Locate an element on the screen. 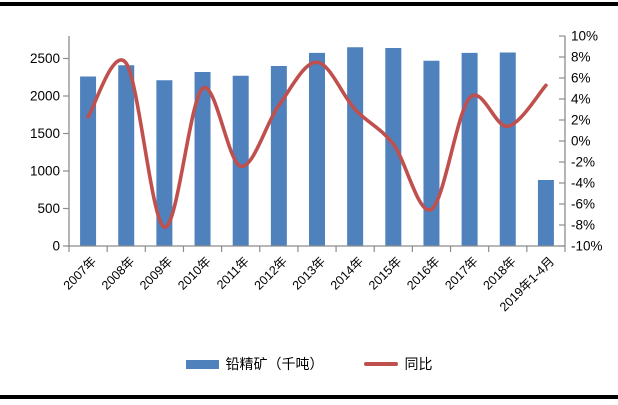 The width and height of the screenshot is (618, 405). right-axis-tick-label: -6% is located at coordinates (583, 204).